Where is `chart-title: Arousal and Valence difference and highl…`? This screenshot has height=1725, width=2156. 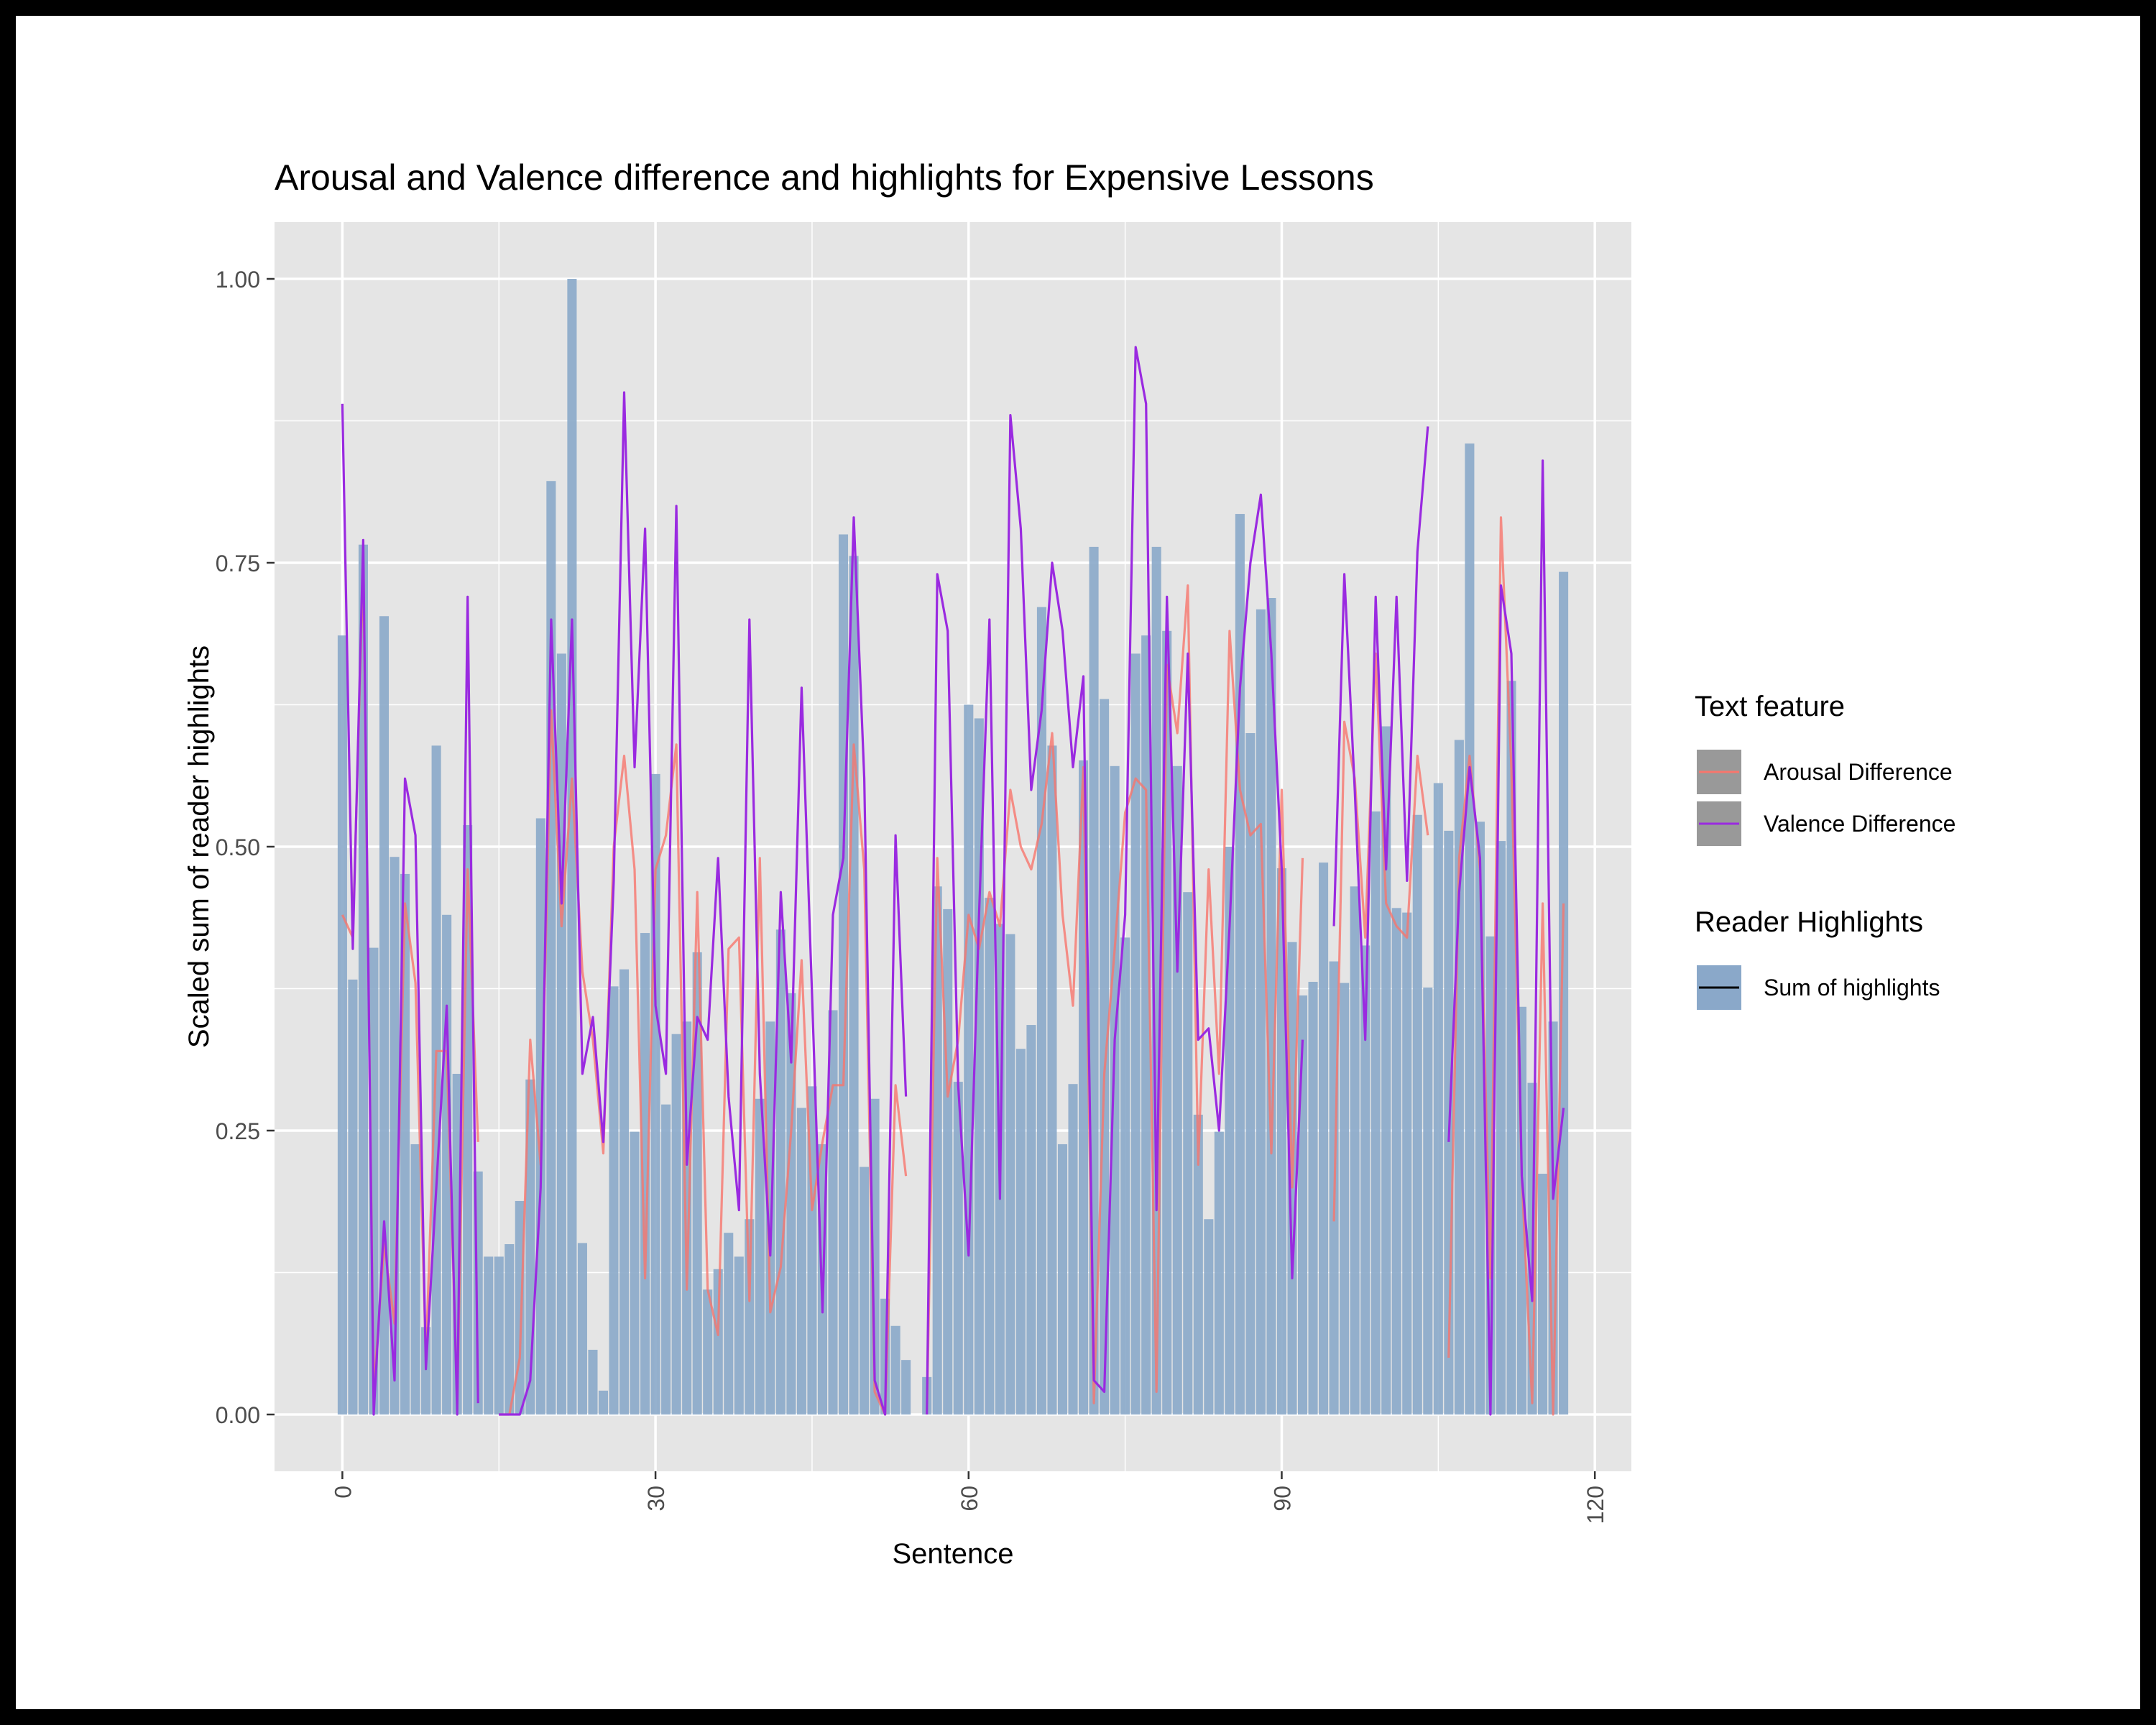 chart-title: Arousal and Valence difference and highl… is located at coordinates (824, 177).